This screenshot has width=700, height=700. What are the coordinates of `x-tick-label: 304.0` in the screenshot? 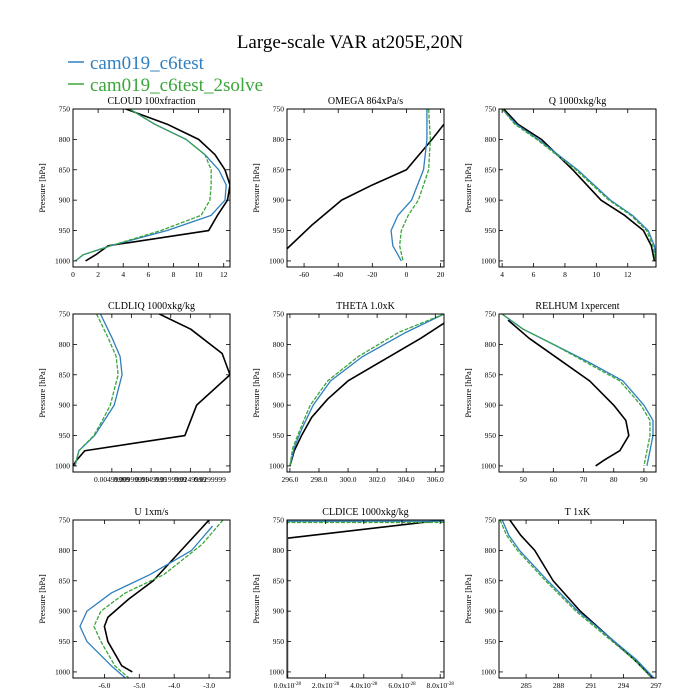 It's located at (406, 479).